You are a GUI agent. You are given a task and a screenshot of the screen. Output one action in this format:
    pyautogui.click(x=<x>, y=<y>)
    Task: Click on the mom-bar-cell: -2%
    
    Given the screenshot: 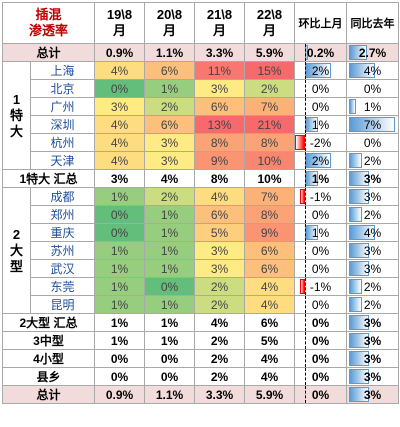 What is the action you would take?
    pyautogui.click(x=320, y=142)
    